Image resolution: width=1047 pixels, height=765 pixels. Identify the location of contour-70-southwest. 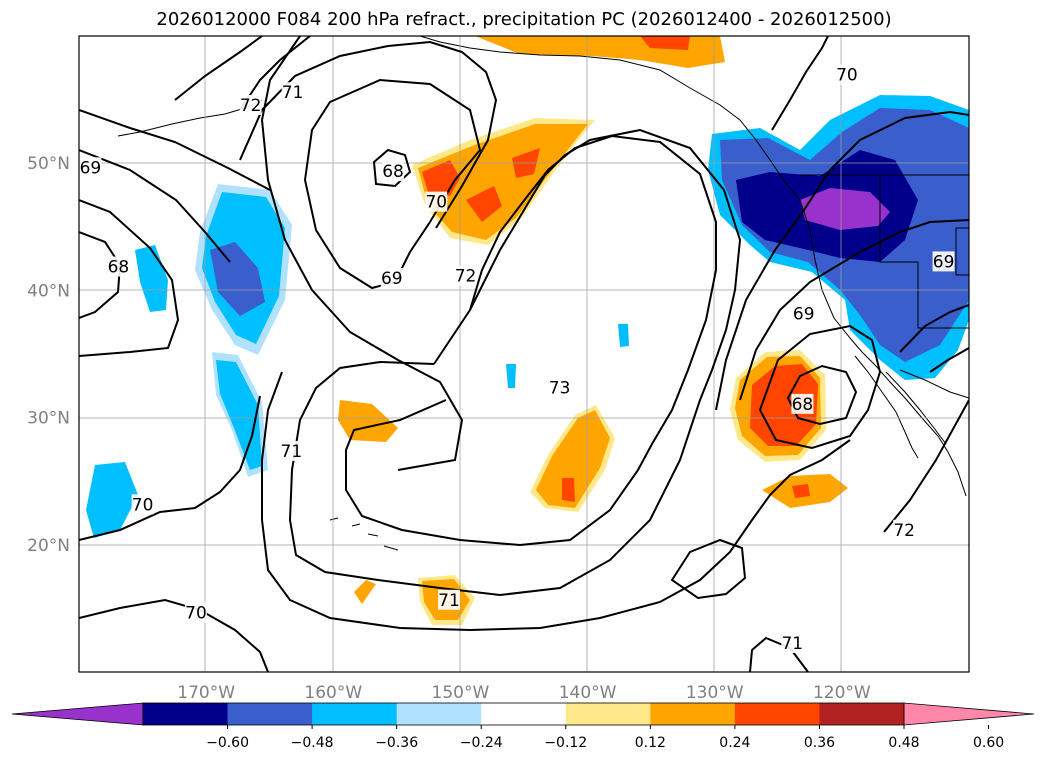
(170, 468).